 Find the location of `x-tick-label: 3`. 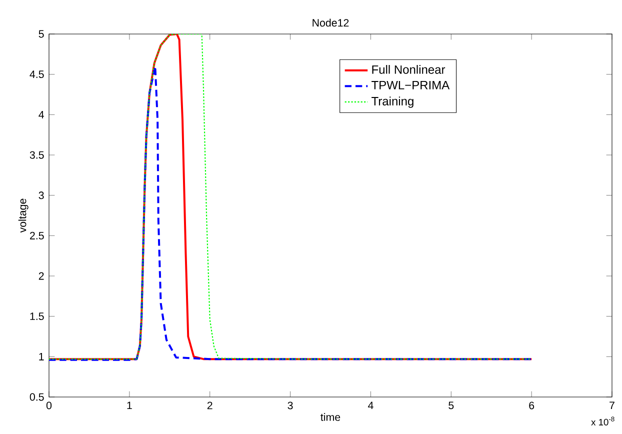

x-tick-label: 3 is located at coordinates (290, 406).